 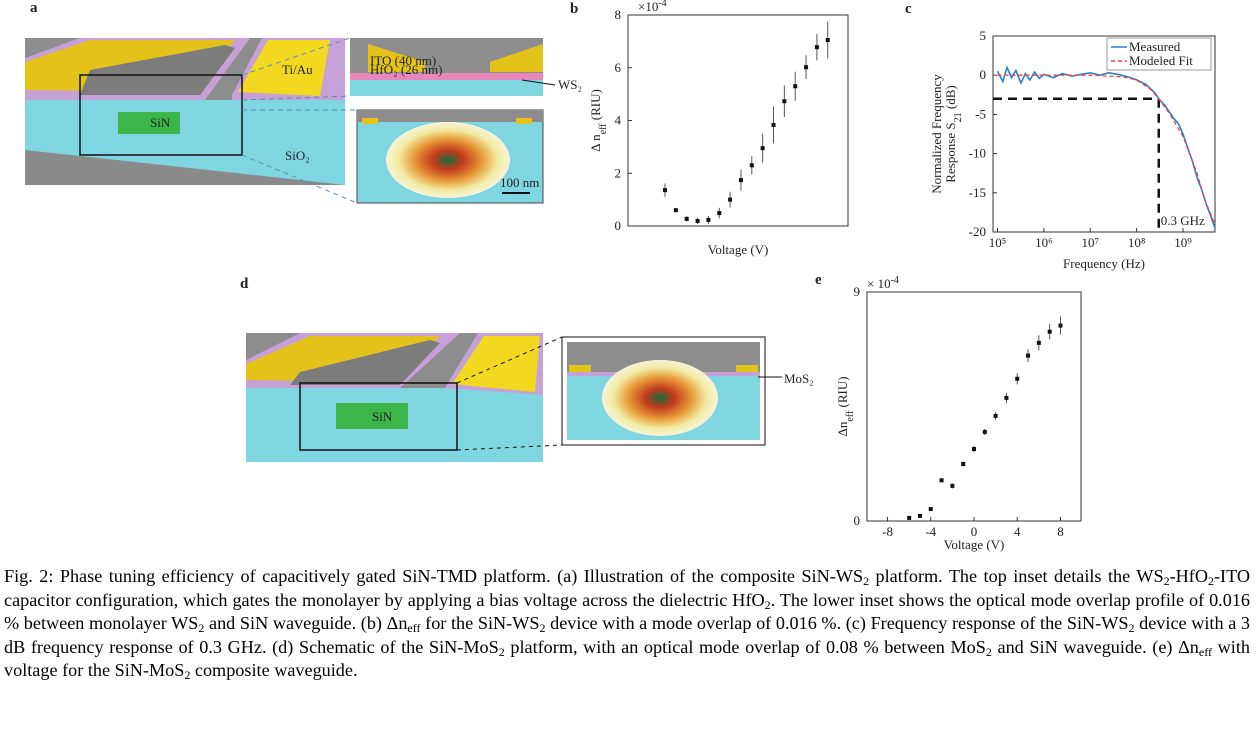 I want to click on y-axis-label-part: Normalized Frequency, so click(x=936, y=134).